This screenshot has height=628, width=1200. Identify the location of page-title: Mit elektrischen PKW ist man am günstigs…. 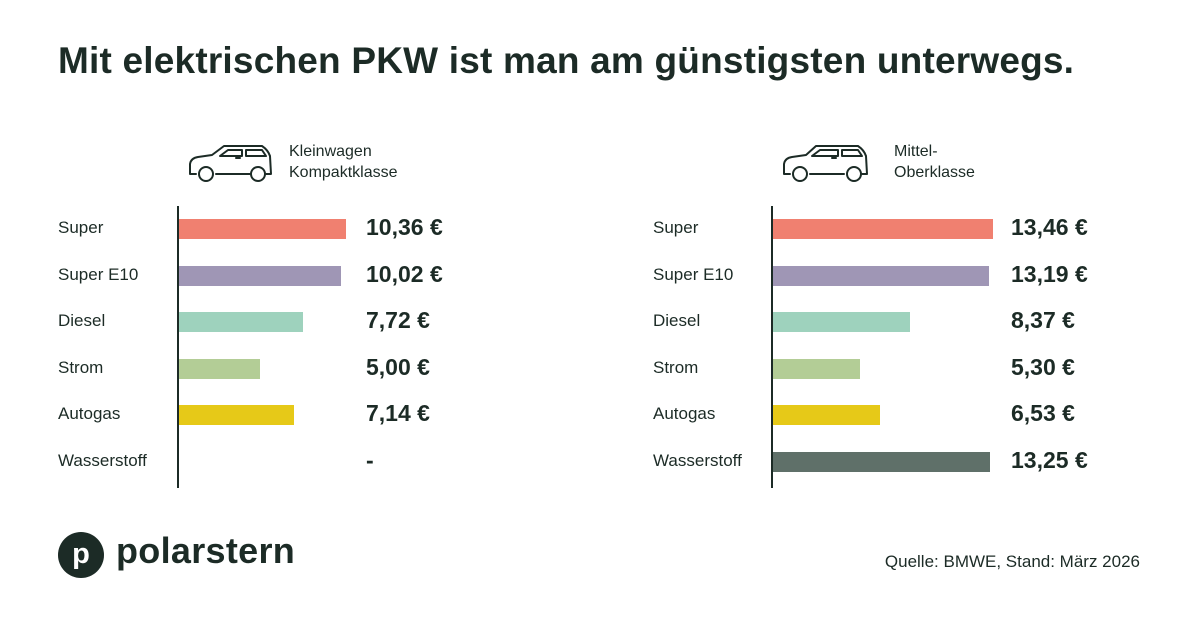
(566, 60).